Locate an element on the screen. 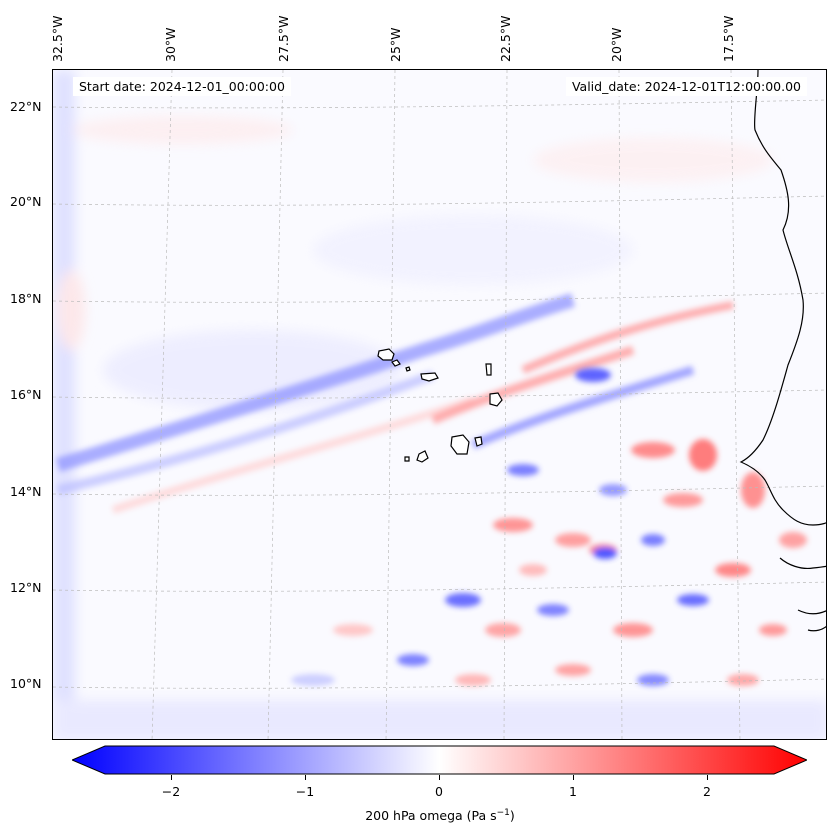 This screenshot has width=837, height=839. lon-label-27-5w: 27.5°W is located at coordinates (283, 38).